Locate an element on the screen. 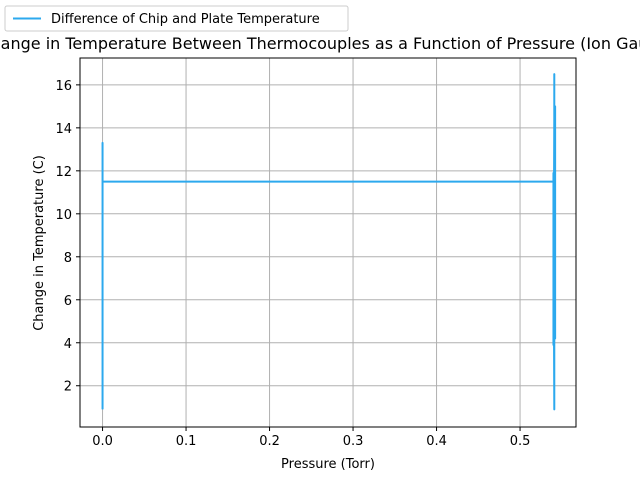  x-tick-label: 0.0 is located at coordinates (102, 441).